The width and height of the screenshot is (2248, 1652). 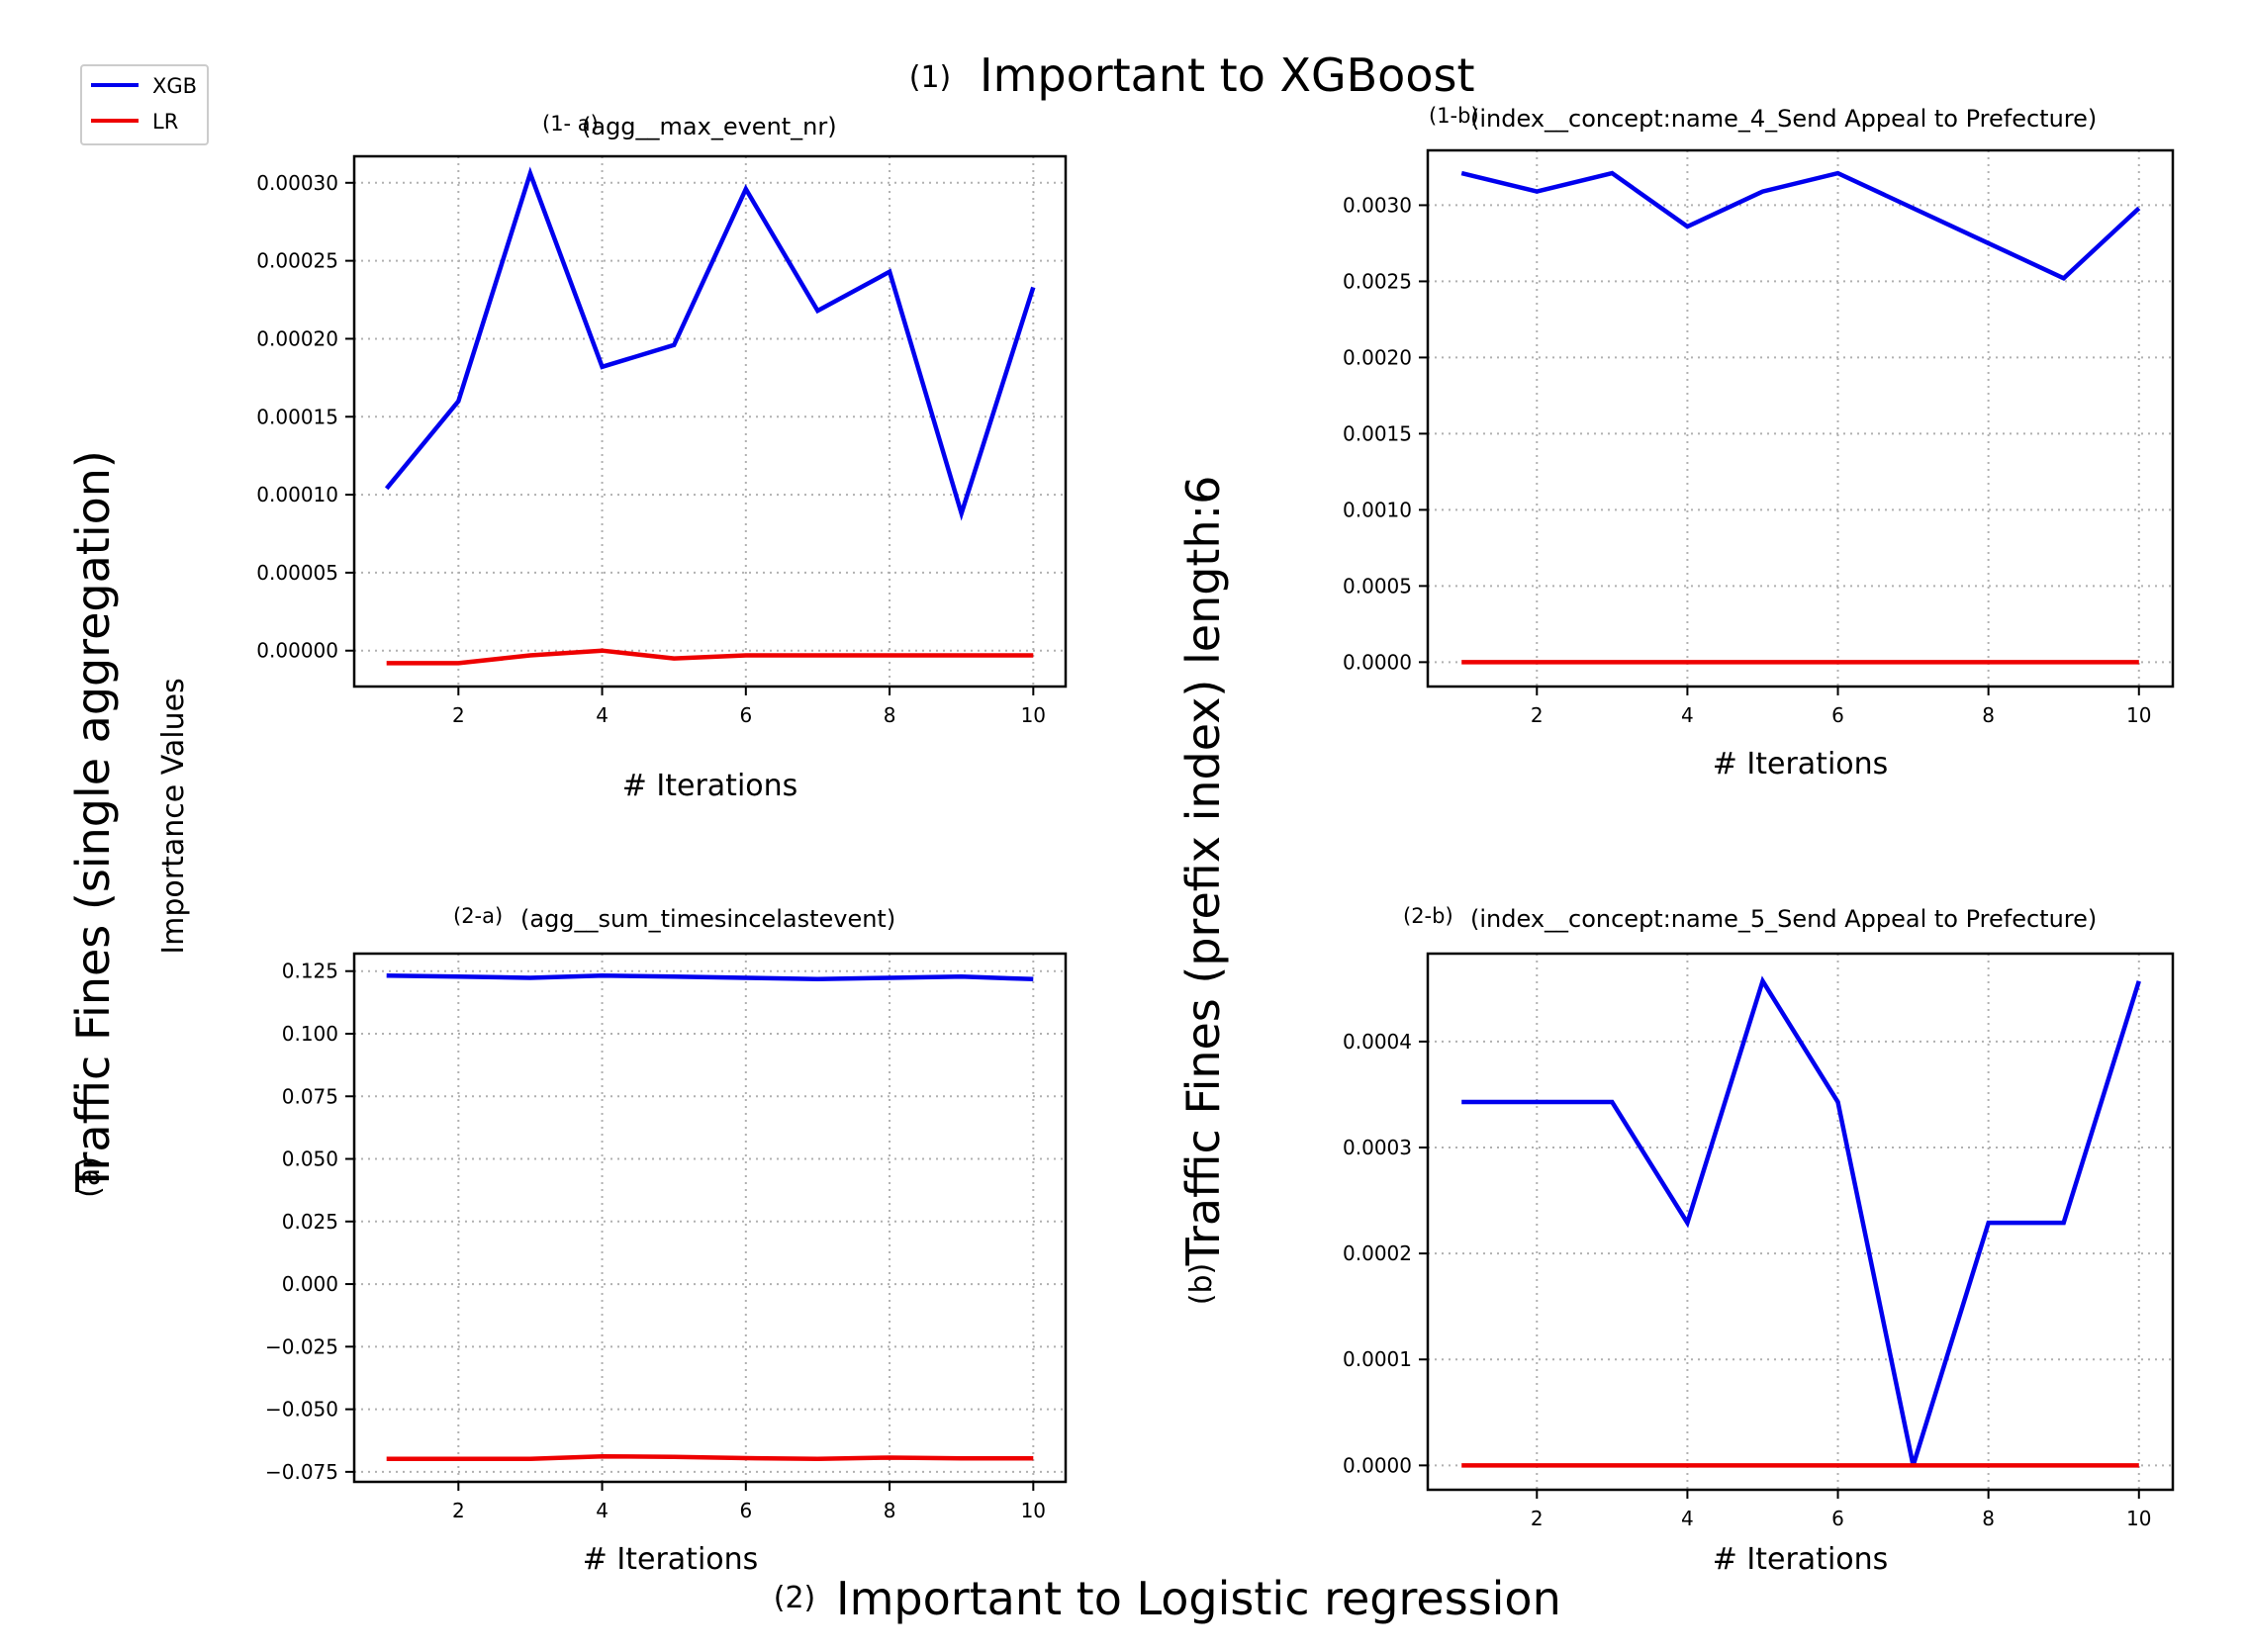 What do you see at coordinates (710, 1218) in the screenshot?
I see `plot-frame-2-a` at bounding box center [710, 1218].